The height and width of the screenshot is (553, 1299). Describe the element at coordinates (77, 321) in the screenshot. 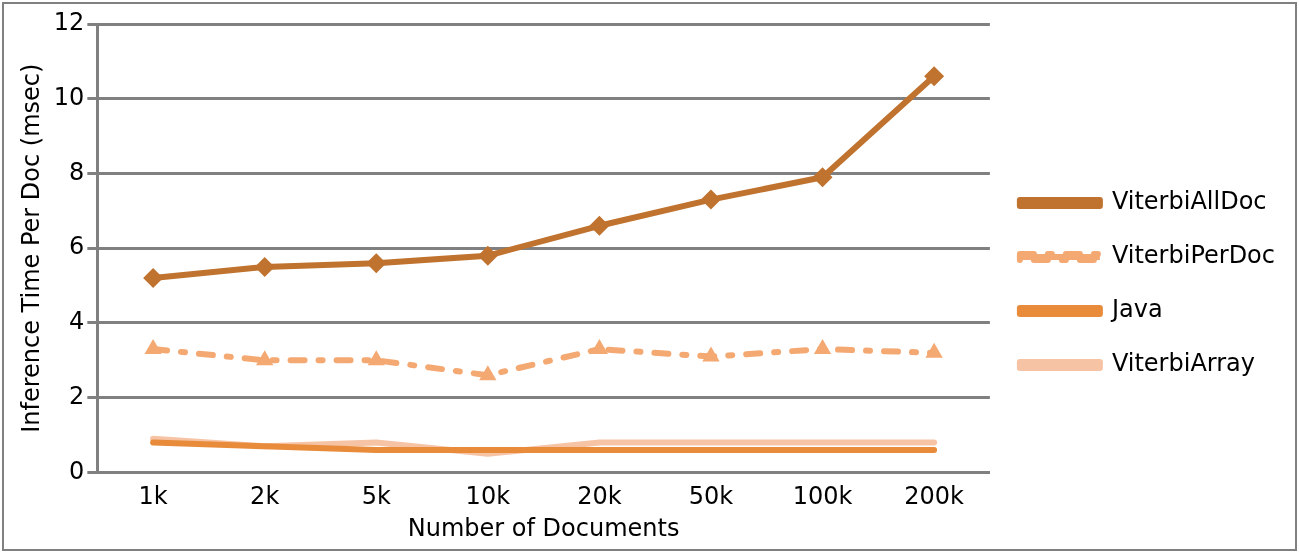

I see `y-tick-label: 4` at that location.